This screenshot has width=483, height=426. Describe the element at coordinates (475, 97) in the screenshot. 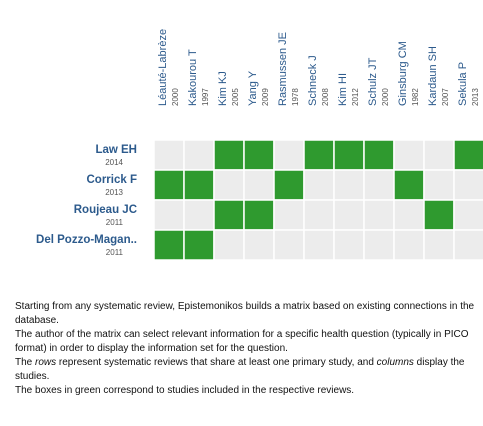

I see `column-year: 2013` at that location.